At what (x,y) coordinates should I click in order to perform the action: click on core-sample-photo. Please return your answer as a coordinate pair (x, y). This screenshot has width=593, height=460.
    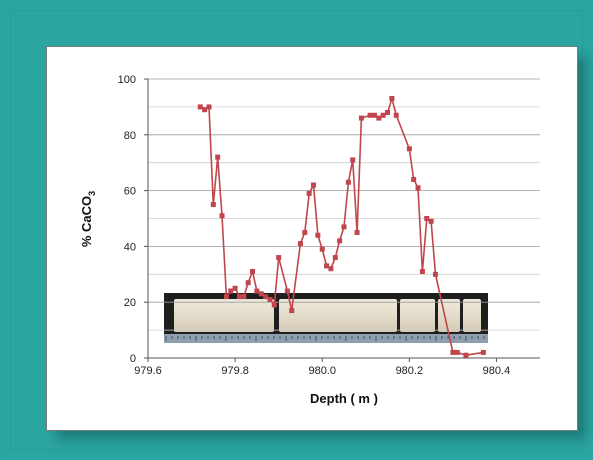
    Looking at the image, I should click on (326, 318).